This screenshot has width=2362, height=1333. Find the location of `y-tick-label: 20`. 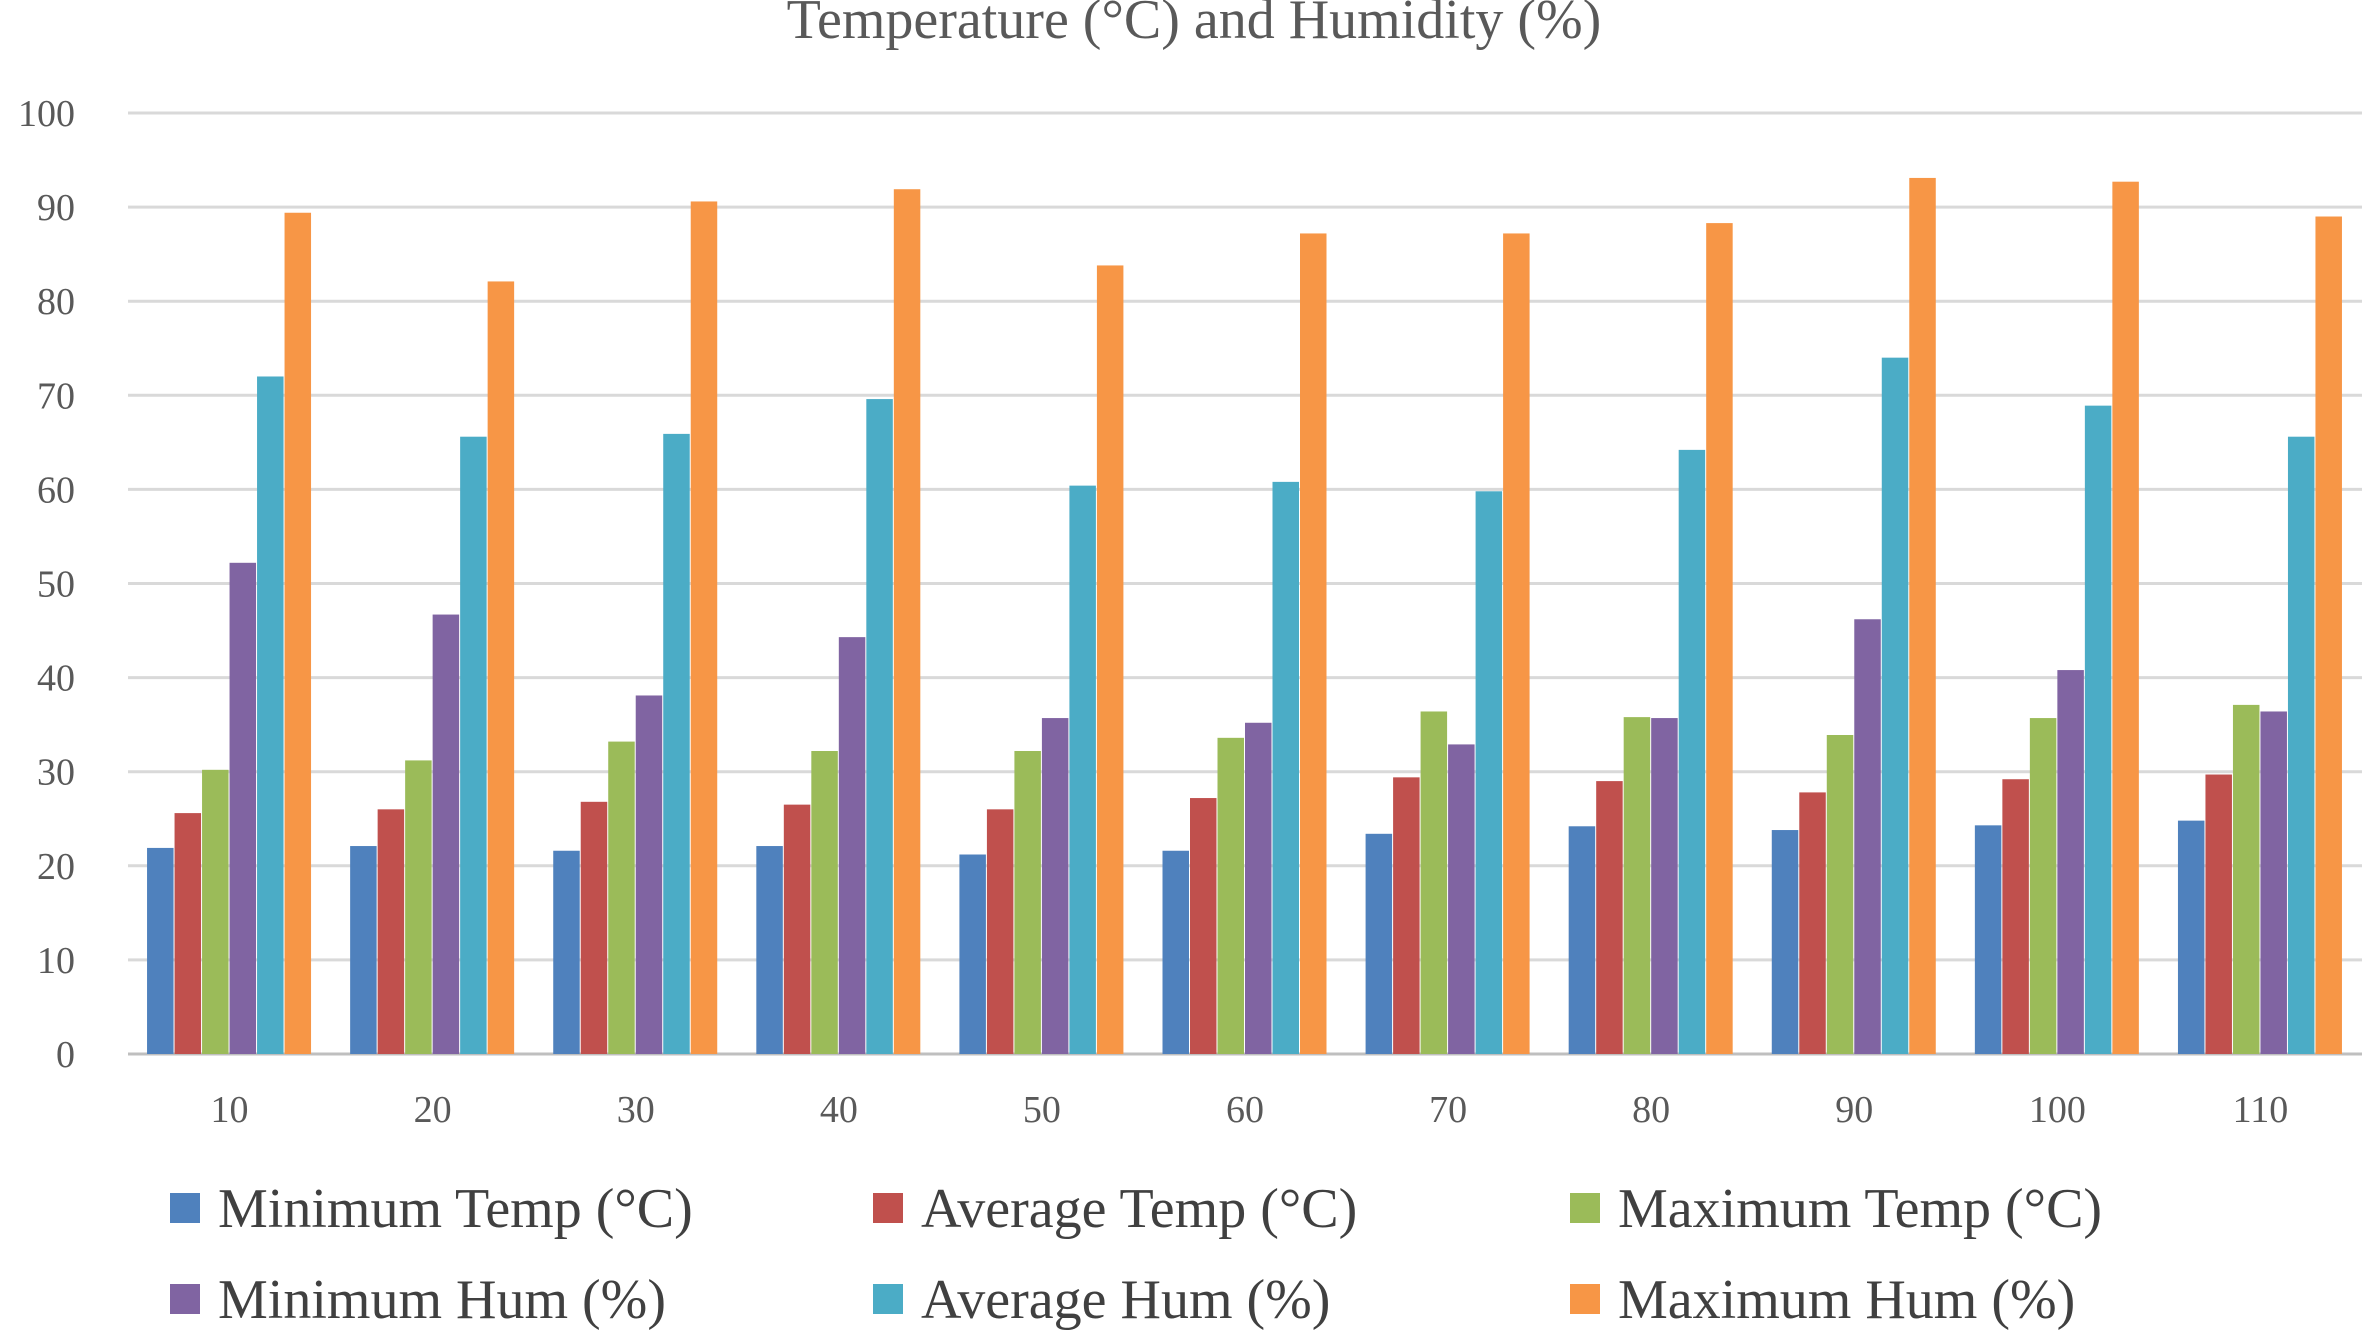

y-tick-label: 20 is located at coordinates (56, 867).